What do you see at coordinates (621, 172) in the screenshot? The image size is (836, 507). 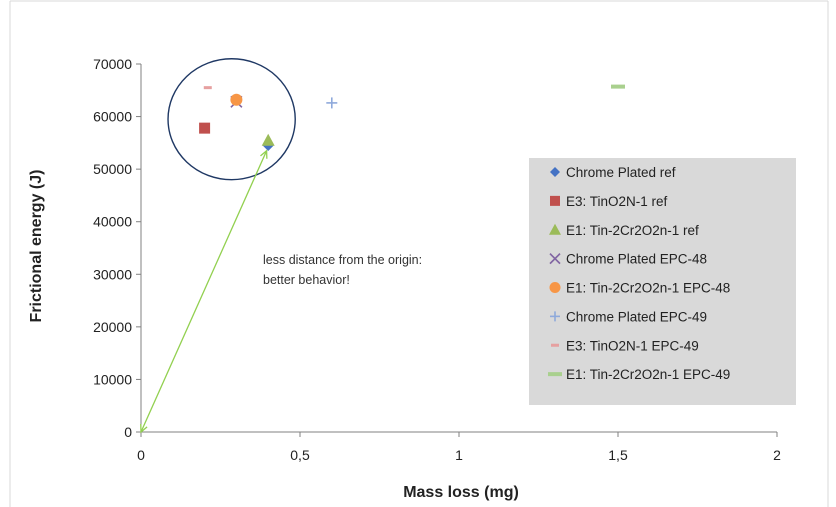 I see `legend-label-0: Chrome Plated ref` at bounding box center [621, 172].